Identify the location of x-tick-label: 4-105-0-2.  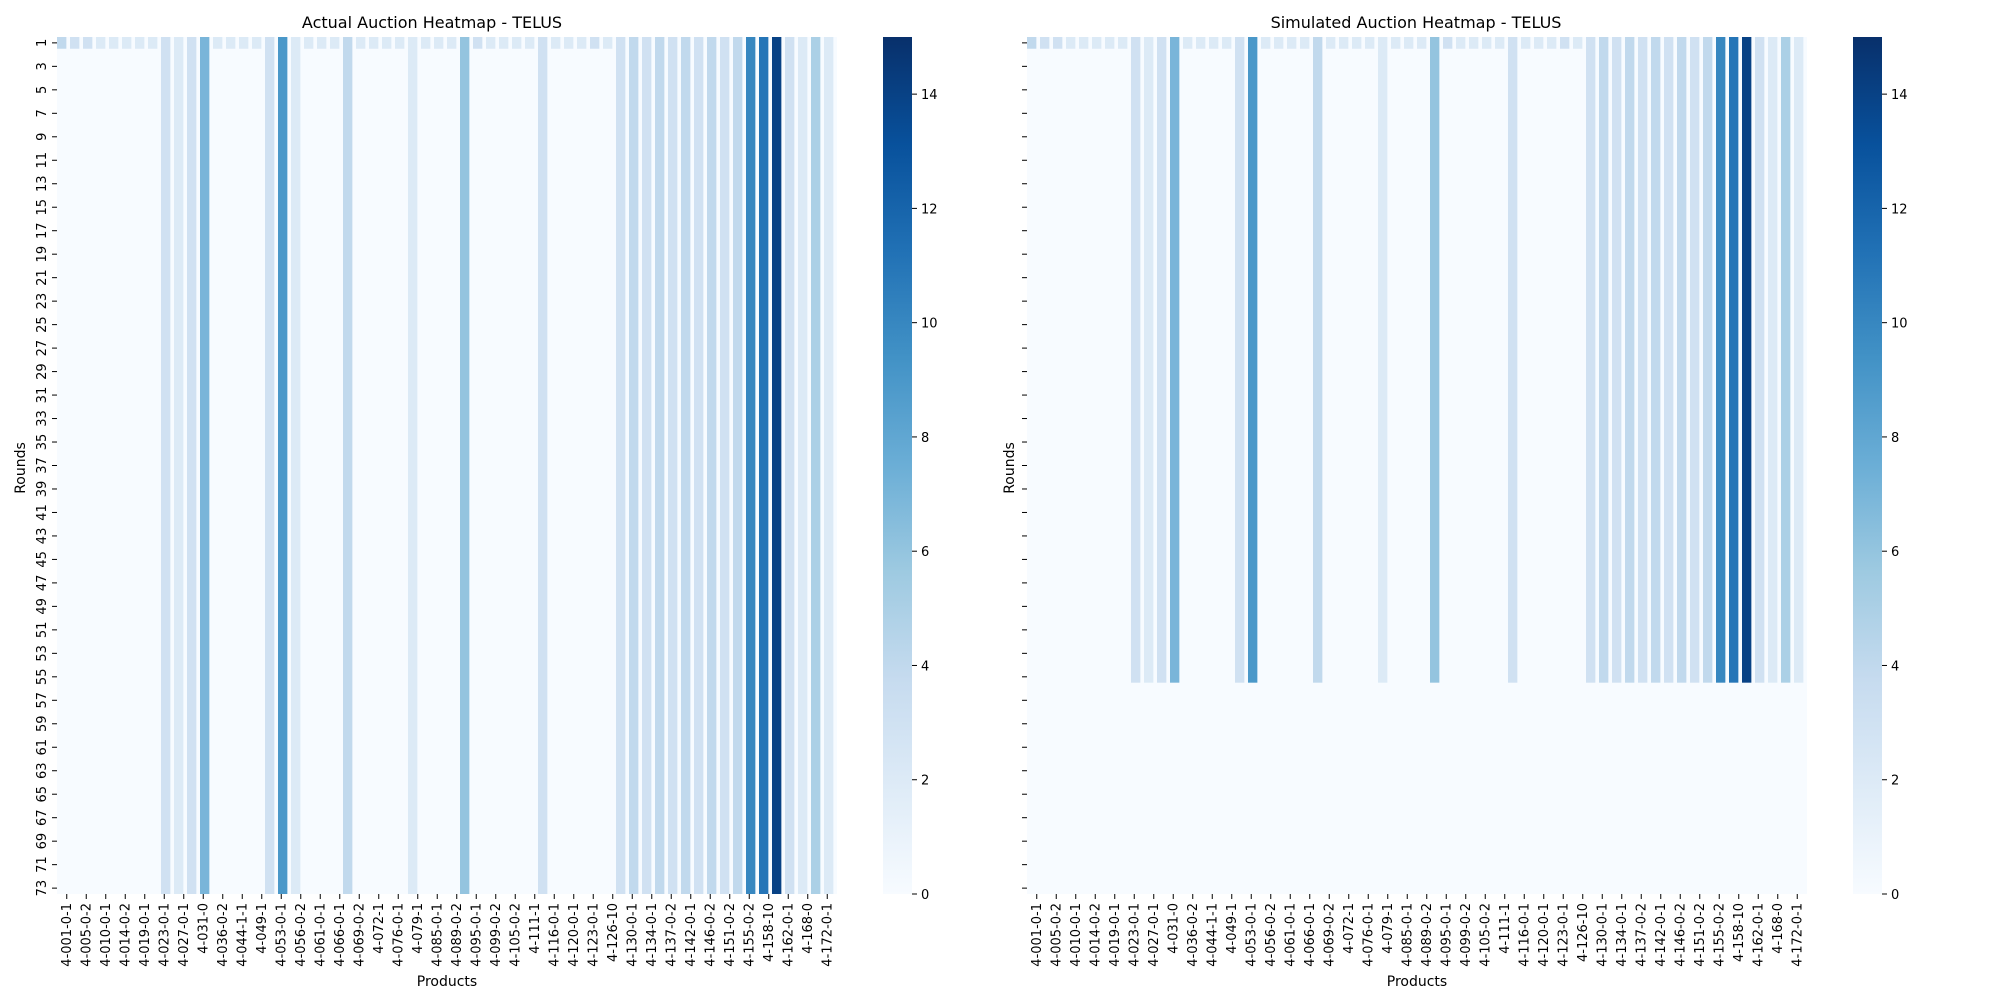
(515, 935).